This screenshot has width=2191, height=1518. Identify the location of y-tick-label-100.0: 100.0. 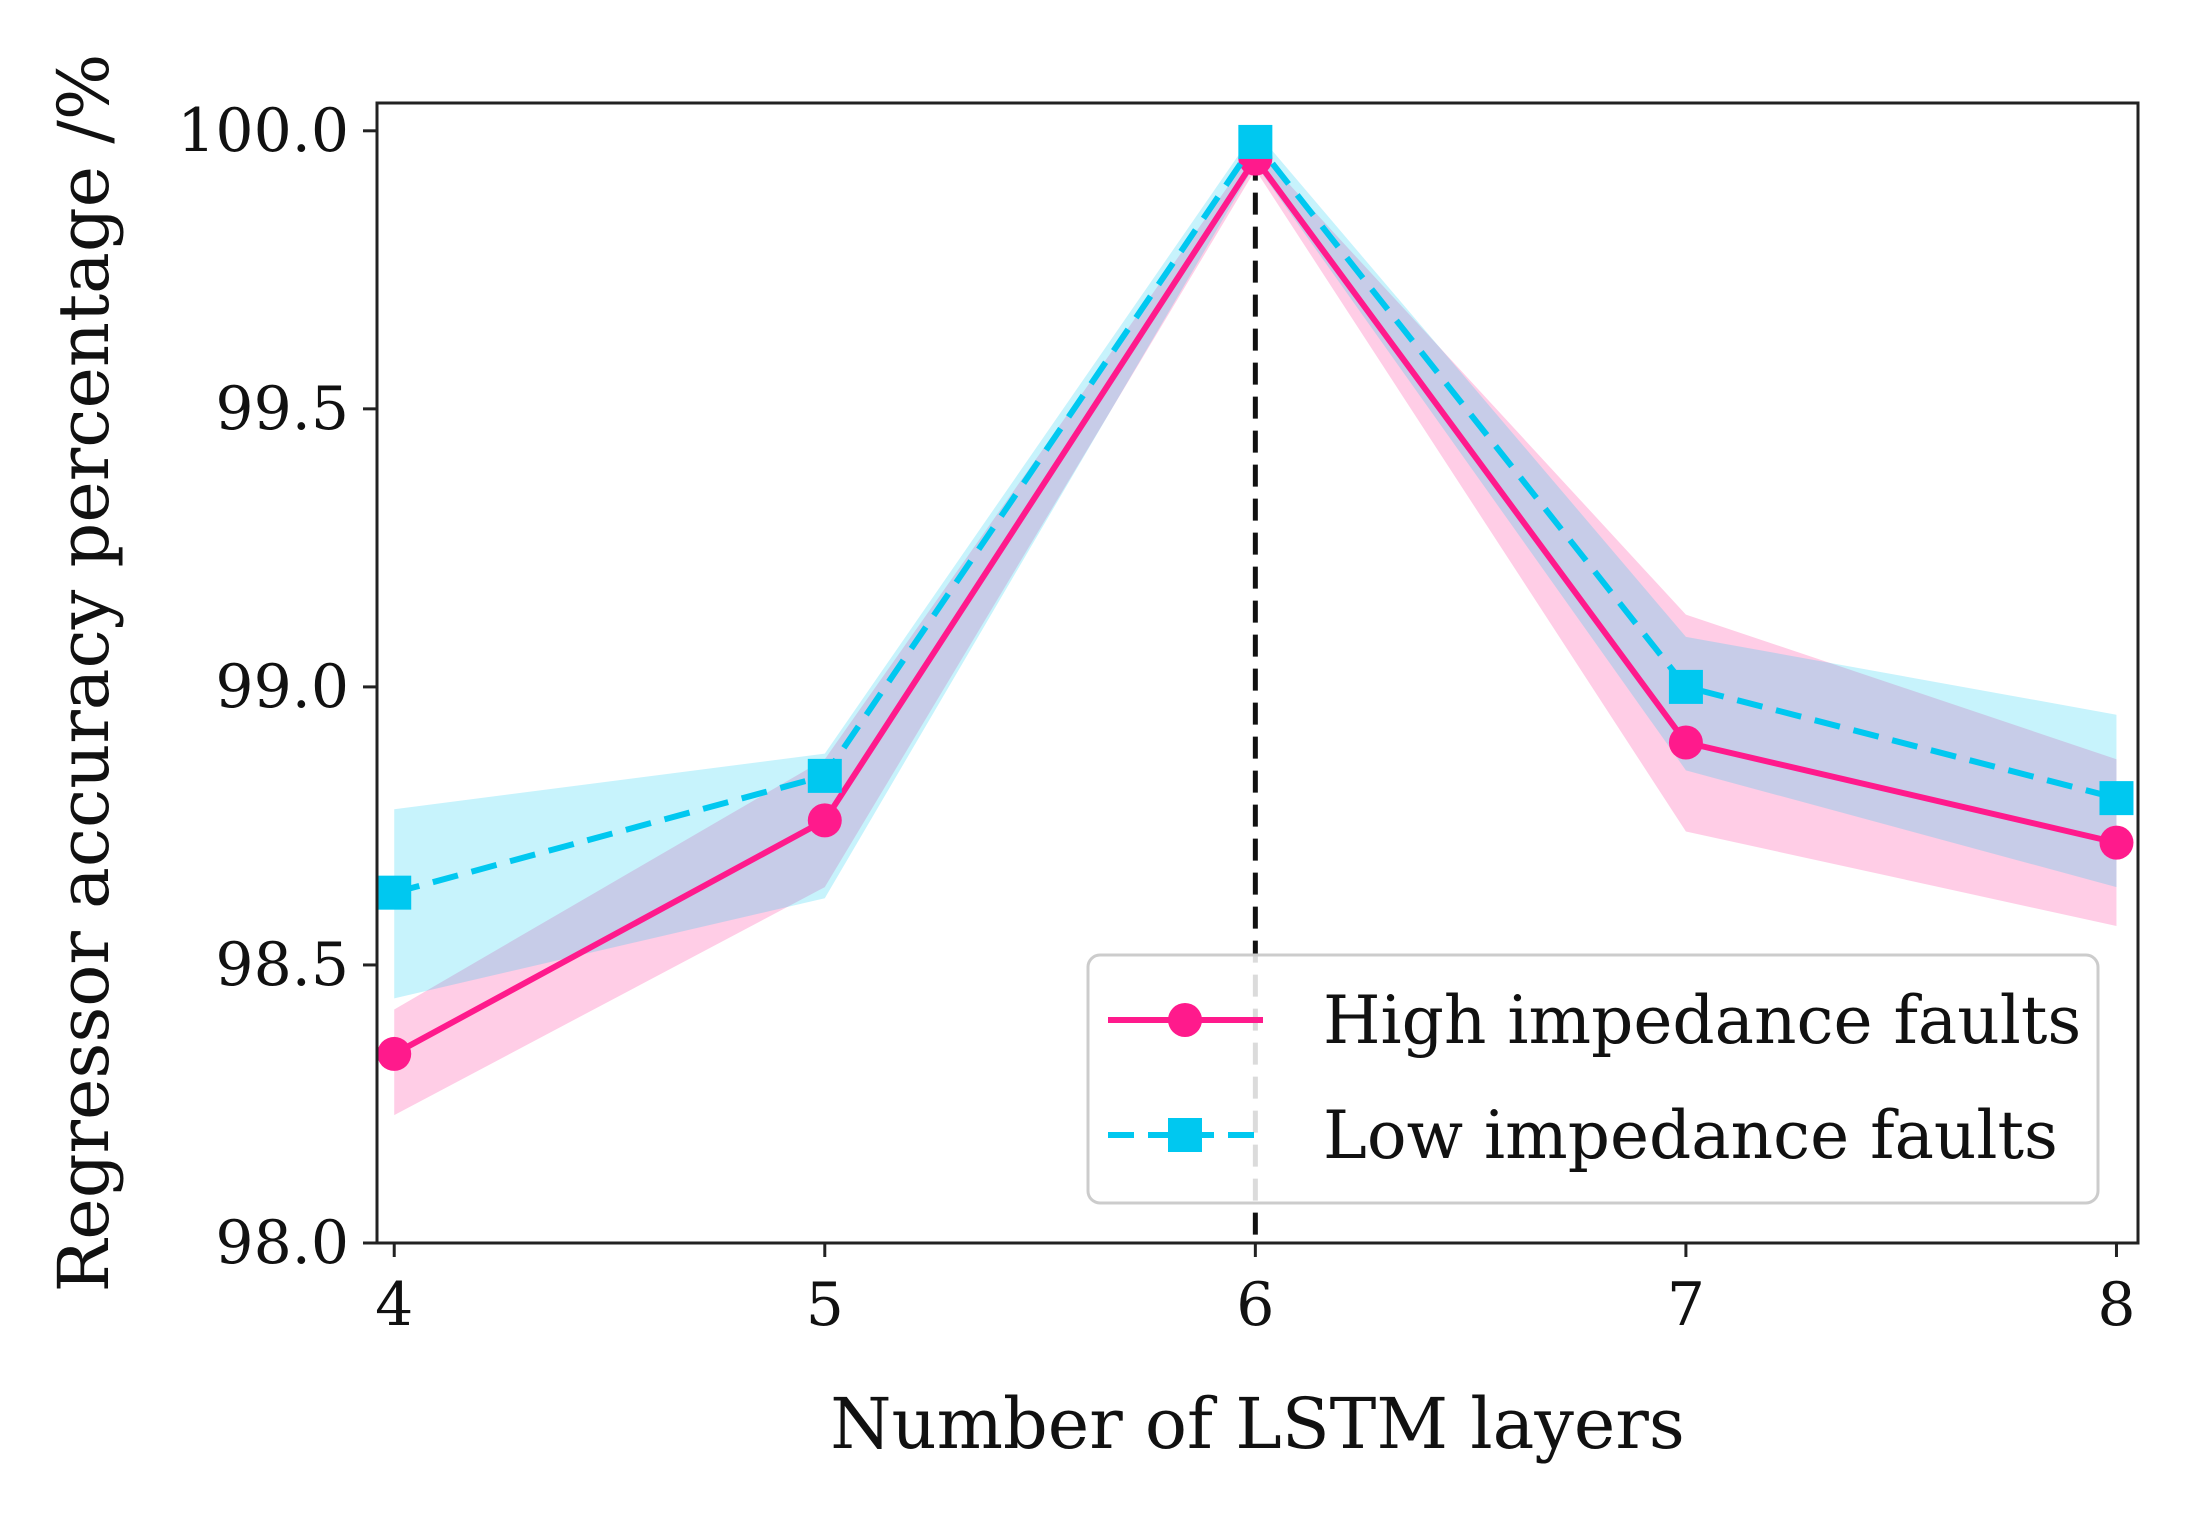
(263, 131).